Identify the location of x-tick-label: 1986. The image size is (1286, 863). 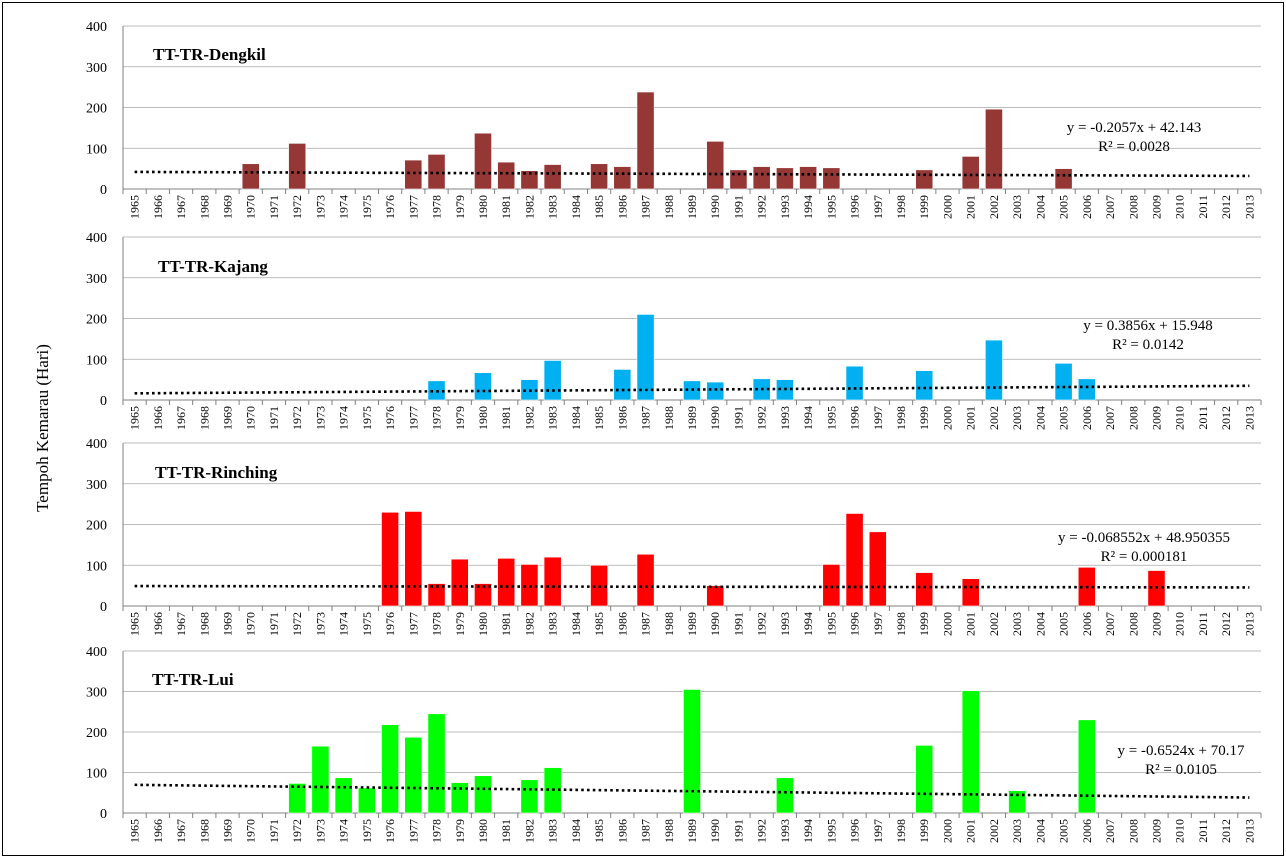
(622, 207).